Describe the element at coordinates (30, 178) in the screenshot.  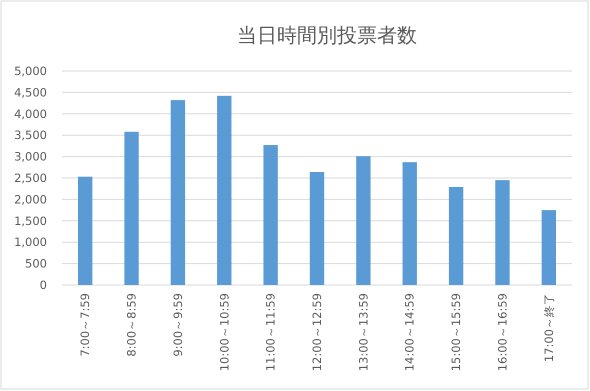
I see `y-tick-label: 2,500` at that location.